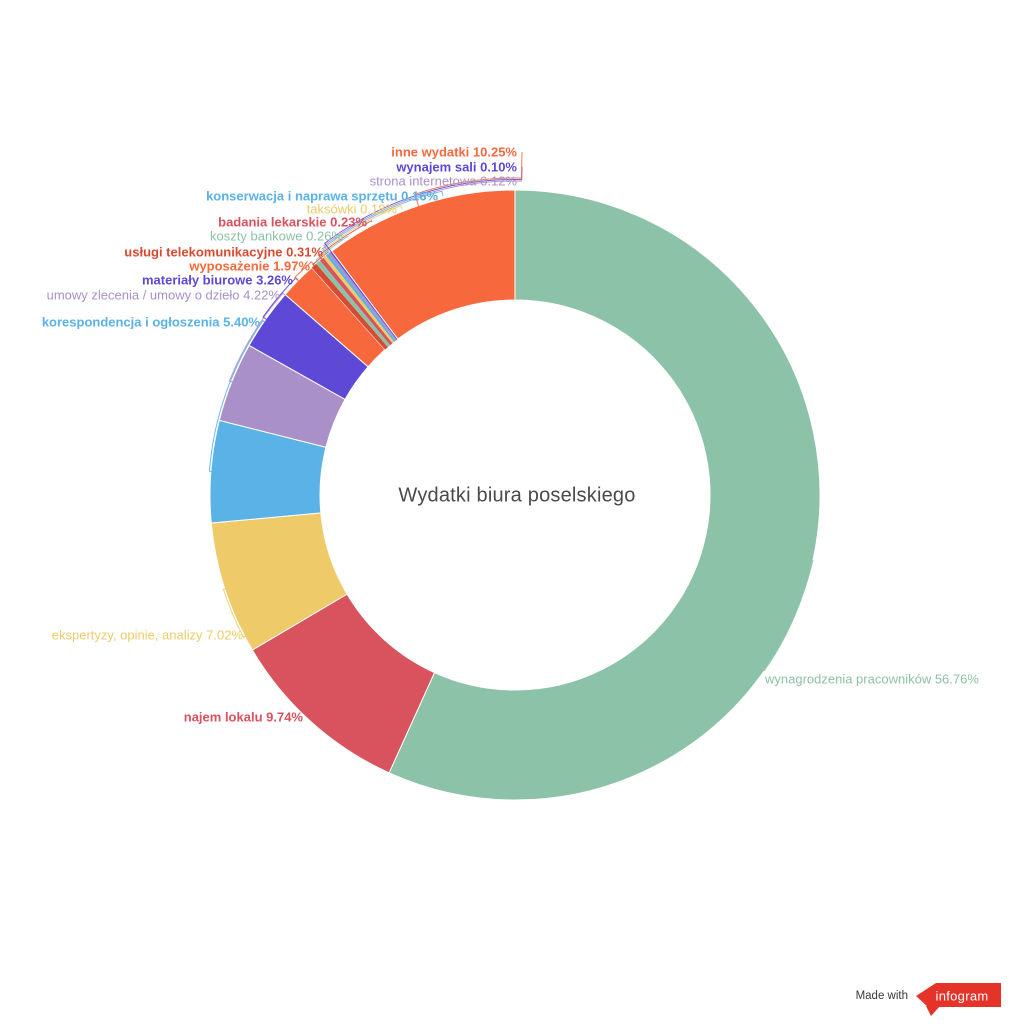  What do you see at coordinates (164, 295) in the screenshot?
I see `slice-label: umowy zlecenia / umowy o dzieło 4.22%` at bounding box center [164, 295].